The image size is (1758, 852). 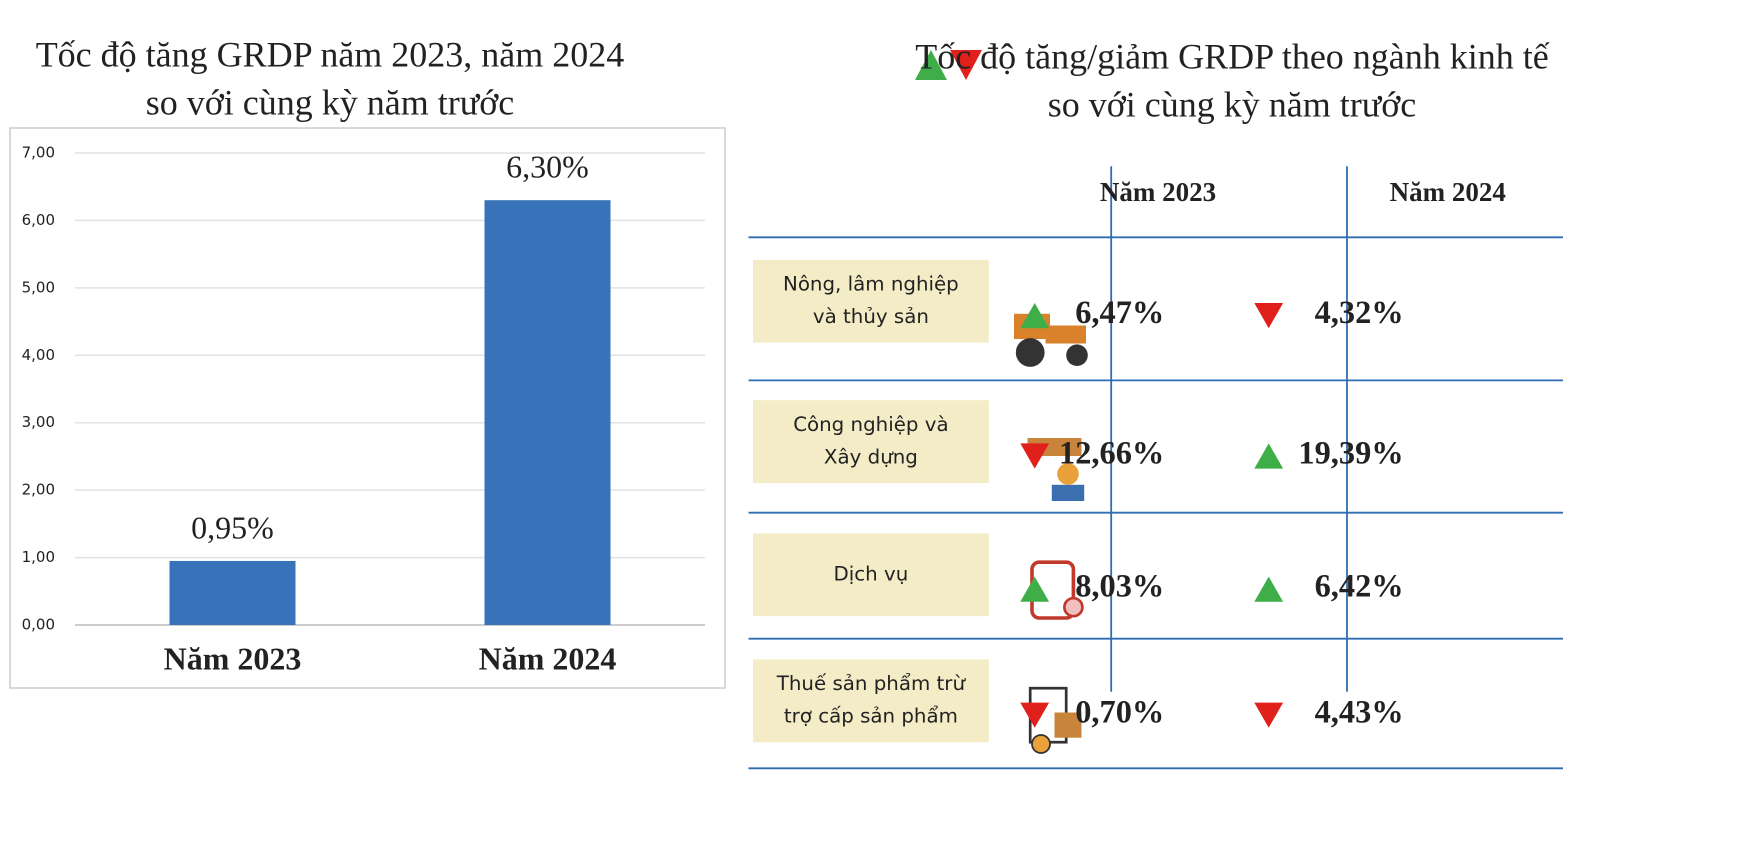 I want to click on x-tick-label: Năm 2023, so click(x=233, y=658).